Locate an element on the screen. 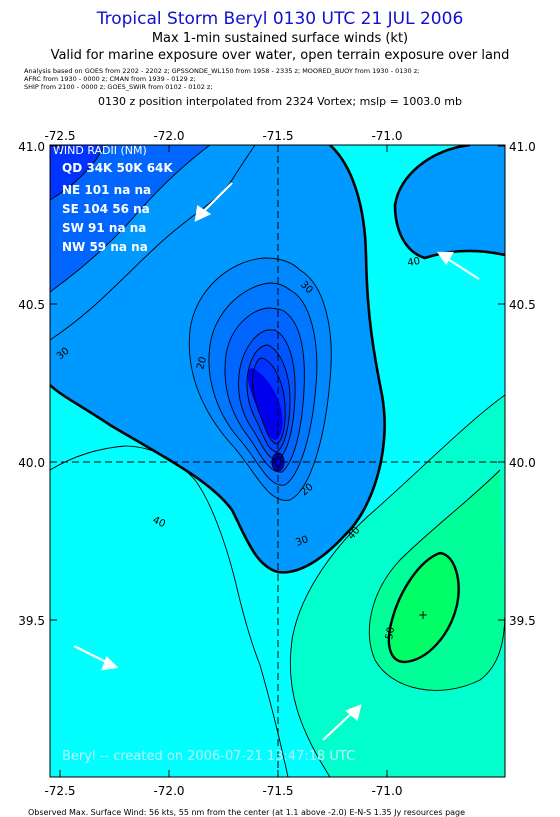  fill-10kt-region is located at coordinates (77, 172).